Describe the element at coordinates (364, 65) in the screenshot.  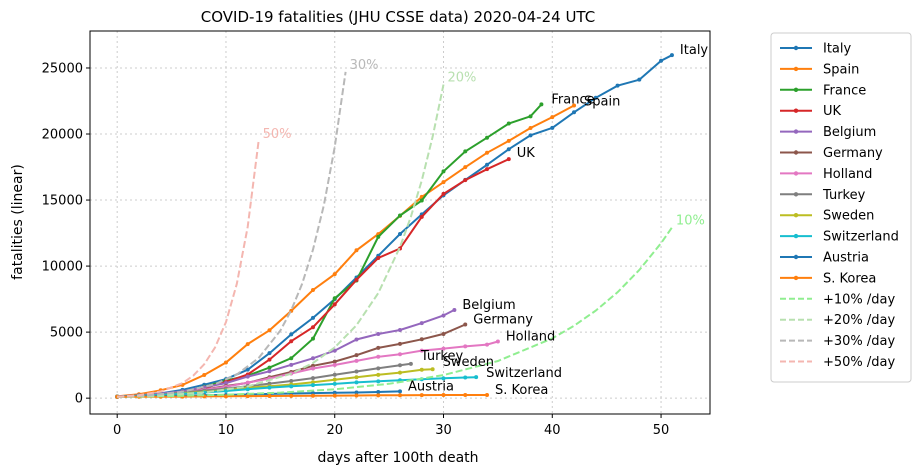
I see `annotation-30-day: 30%` at that location.